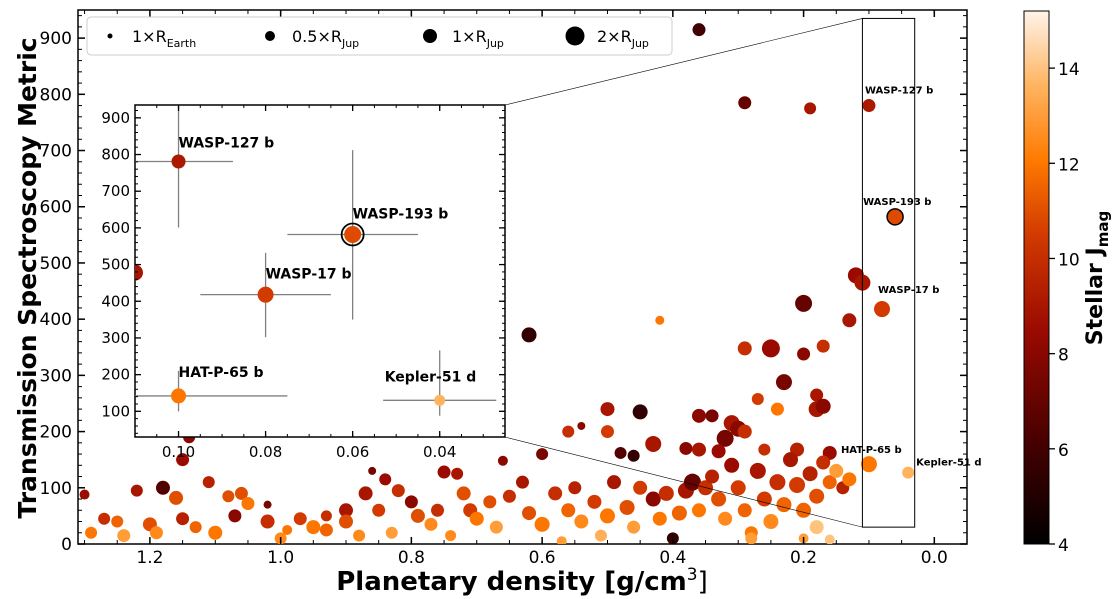  I want to click on inset-y-tick-label: 100, so click(115, 411).